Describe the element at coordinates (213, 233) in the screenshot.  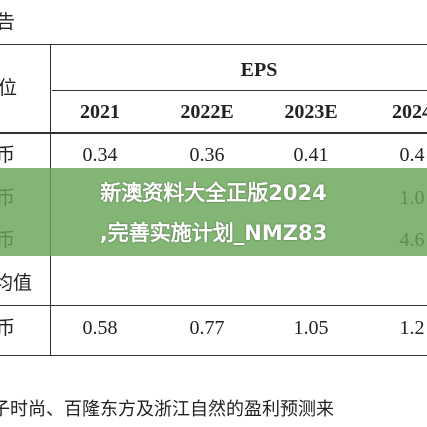
I see `banner-line: ,完善实施计划_NMZ83` at that location.